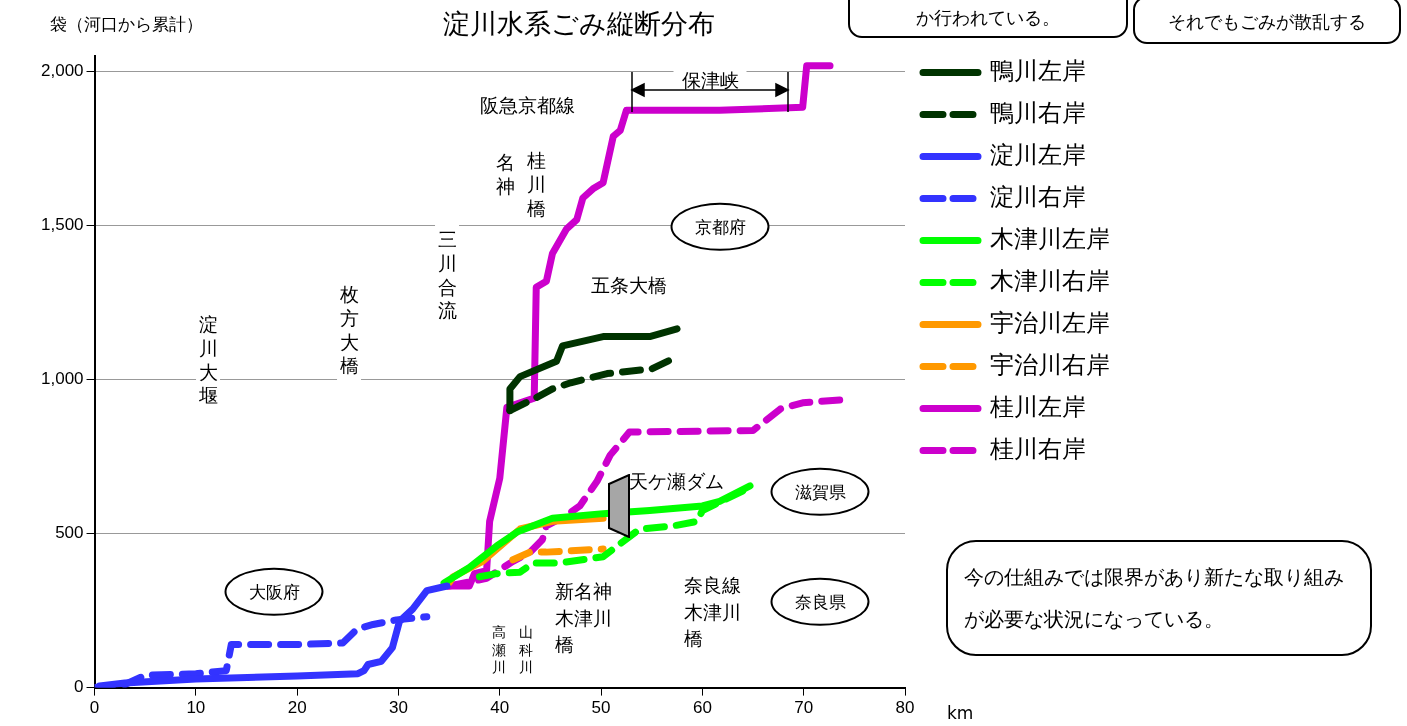 The width and height of the screenshot is (1407, 726). I want to click on x-tick-label: 80, so click(905, 708).